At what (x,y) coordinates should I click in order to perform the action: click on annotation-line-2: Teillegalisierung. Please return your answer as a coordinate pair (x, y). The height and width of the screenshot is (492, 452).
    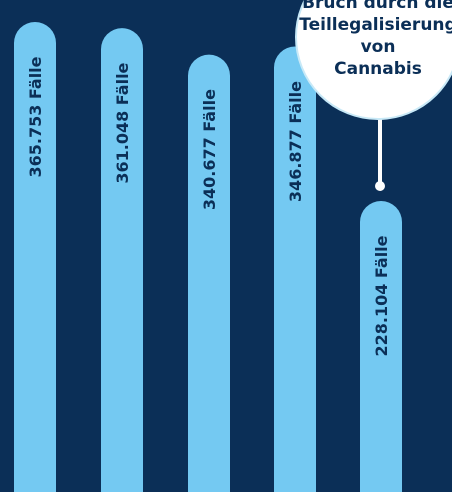
    Looking at the image, I should click on (375, 25).